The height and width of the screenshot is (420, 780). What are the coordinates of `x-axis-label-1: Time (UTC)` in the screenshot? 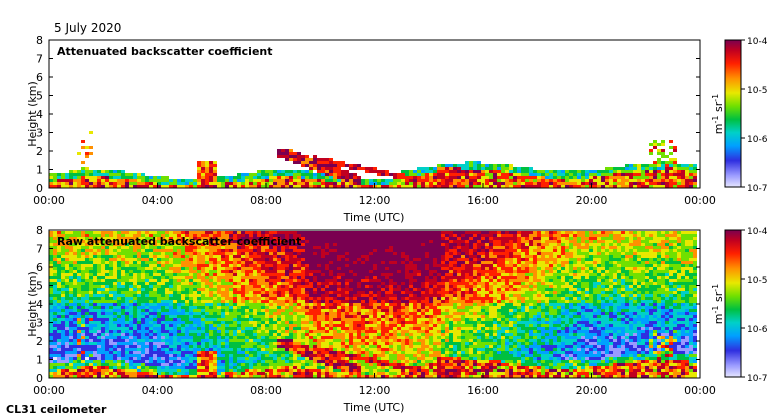 It's located at (374, 217).